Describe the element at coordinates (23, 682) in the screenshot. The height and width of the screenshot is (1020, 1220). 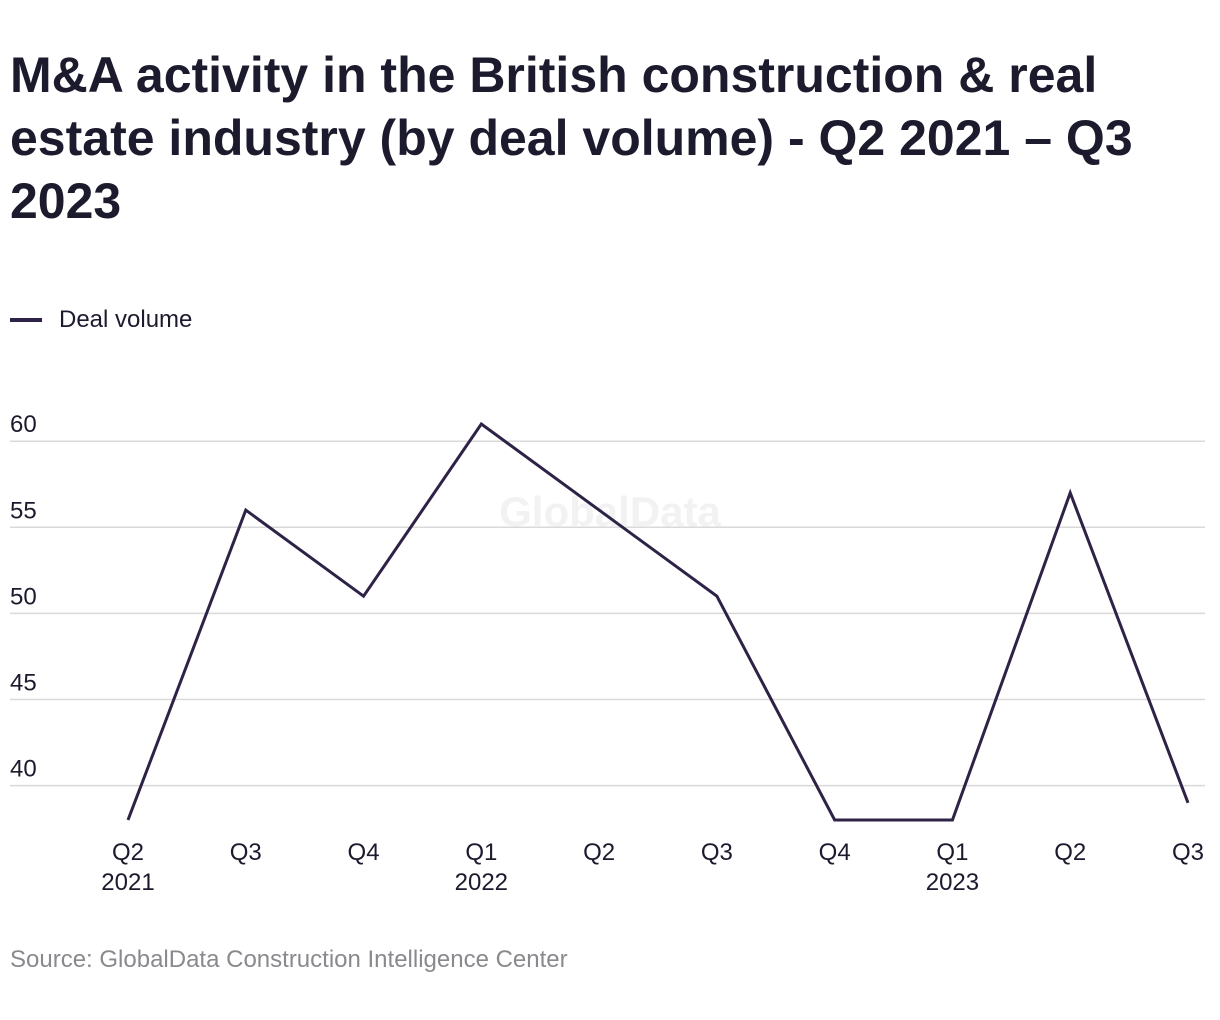
I see `y-tick-label-45: 45` at that location.